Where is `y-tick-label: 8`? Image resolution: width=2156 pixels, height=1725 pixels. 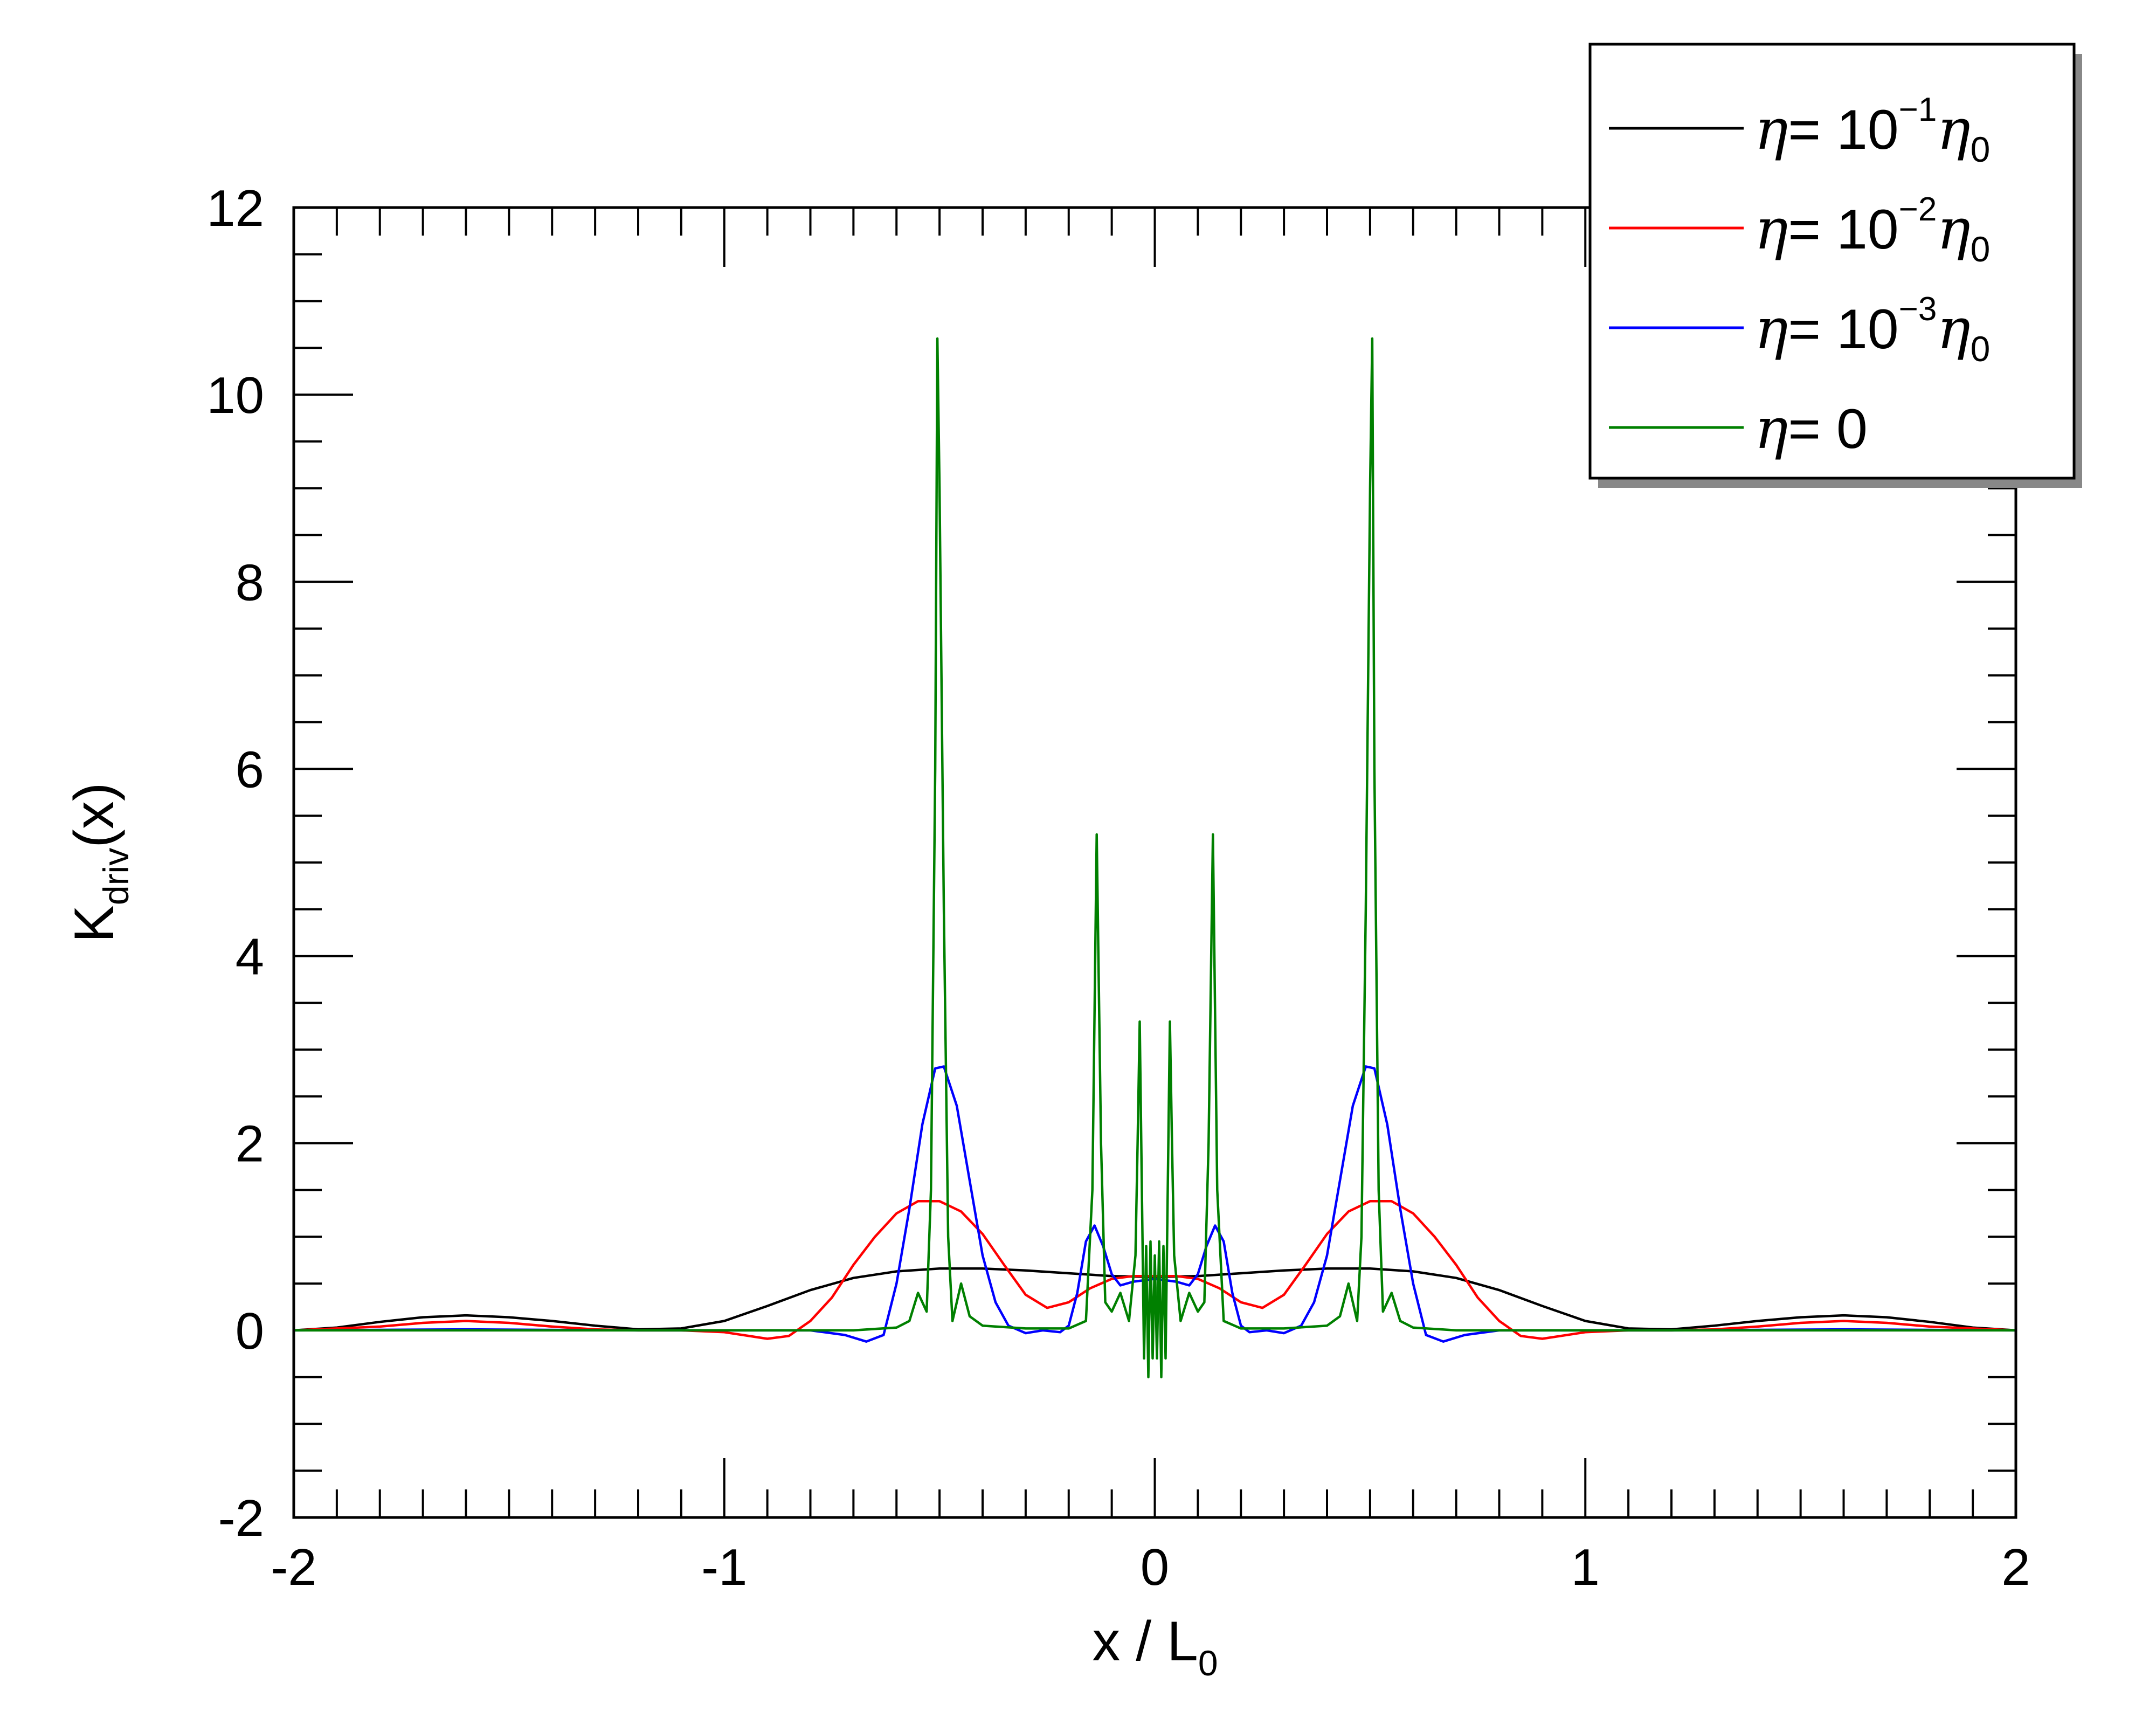 y-tick-label: 8 is located at coordinates (250, 582).